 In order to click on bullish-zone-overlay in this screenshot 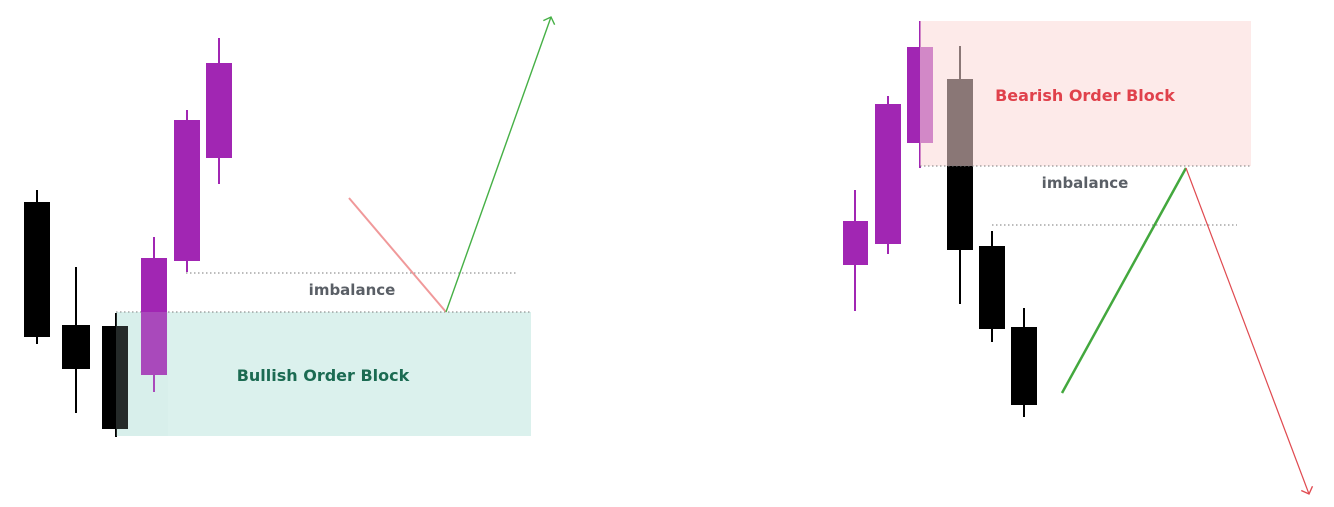, I will do `click(142, 374)`.